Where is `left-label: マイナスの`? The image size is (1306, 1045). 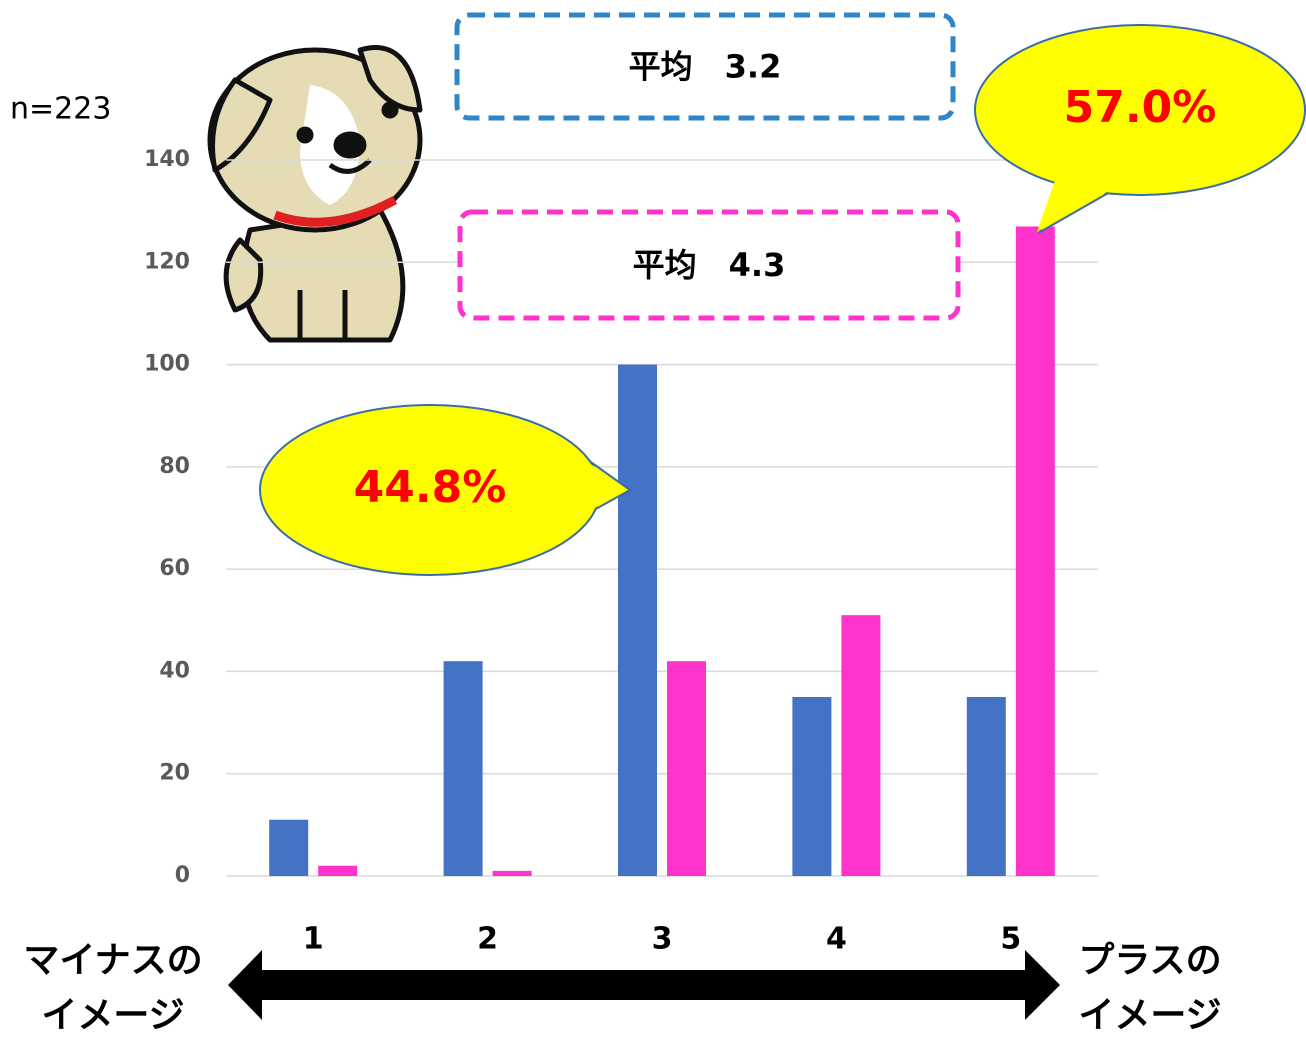
left-label: マイナスの is located at coordinates (112, 960).